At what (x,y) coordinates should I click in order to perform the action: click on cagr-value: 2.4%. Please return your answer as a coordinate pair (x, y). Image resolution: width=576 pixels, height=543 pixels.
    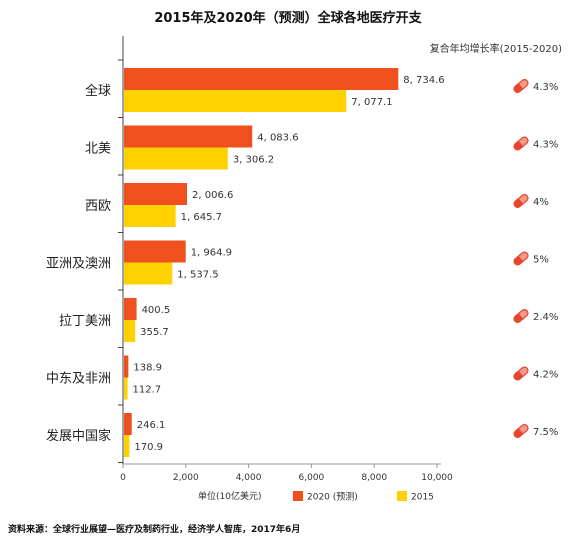
    Looking at the image, I should click on (545, 317).